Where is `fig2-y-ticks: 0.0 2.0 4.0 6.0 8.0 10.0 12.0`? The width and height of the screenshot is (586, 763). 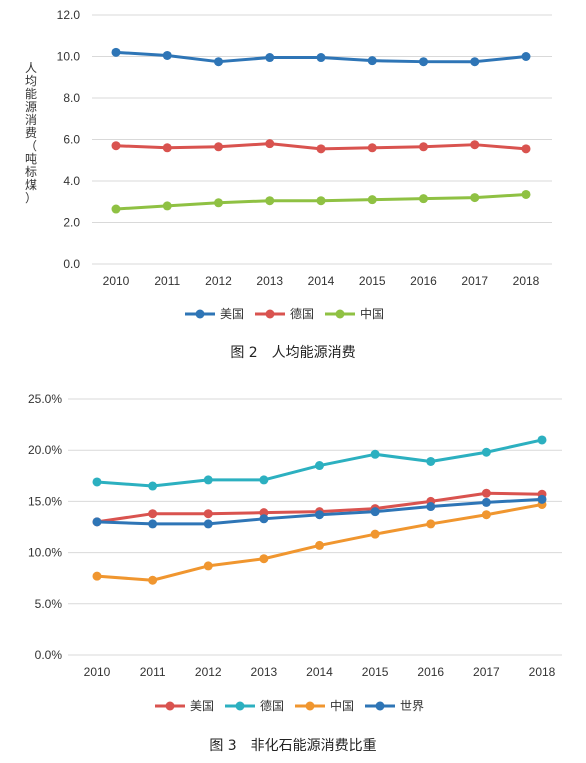
fig2-y-ticks: 0.0 2.0 4.0 6.0 8.0 10.0 12.0 is located at coordinates (69, 139).